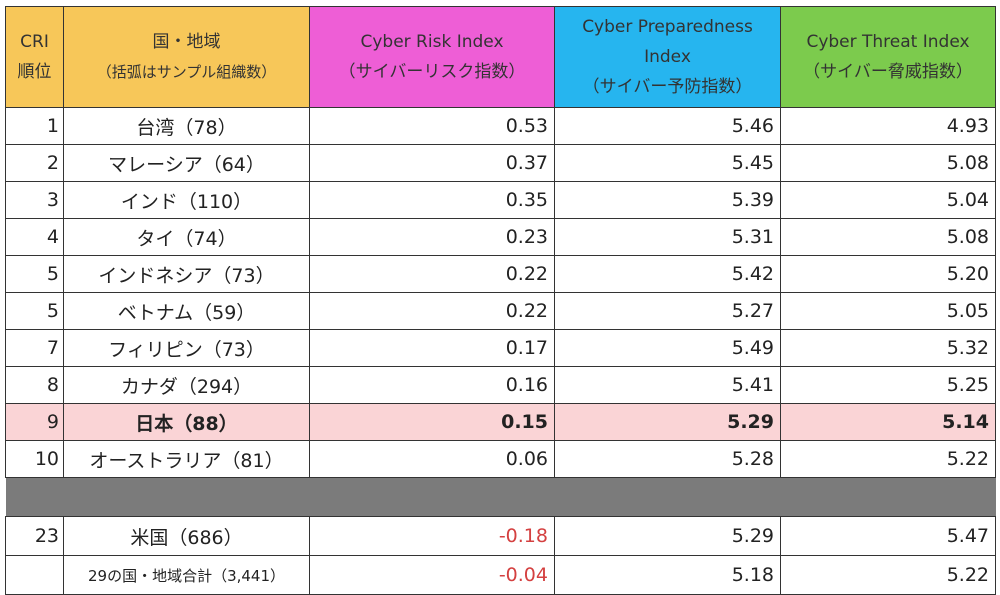 This screenshot has height=595, width=1000. Describe the element at coordinates (888, 536) in the screenshot. I see `threat-cell: 5.47` at that location.